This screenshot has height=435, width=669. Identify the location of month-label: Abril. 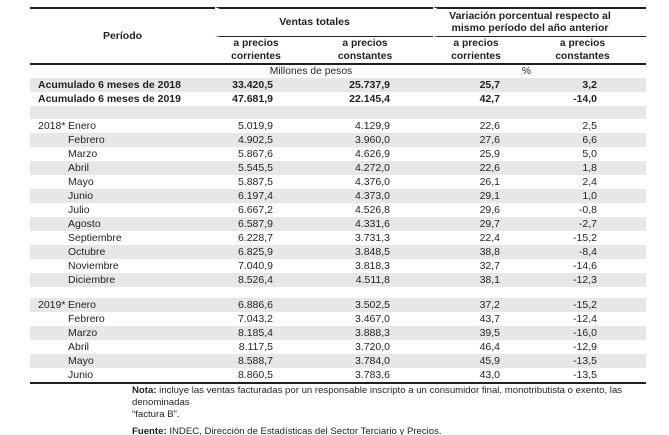
(79, 167).